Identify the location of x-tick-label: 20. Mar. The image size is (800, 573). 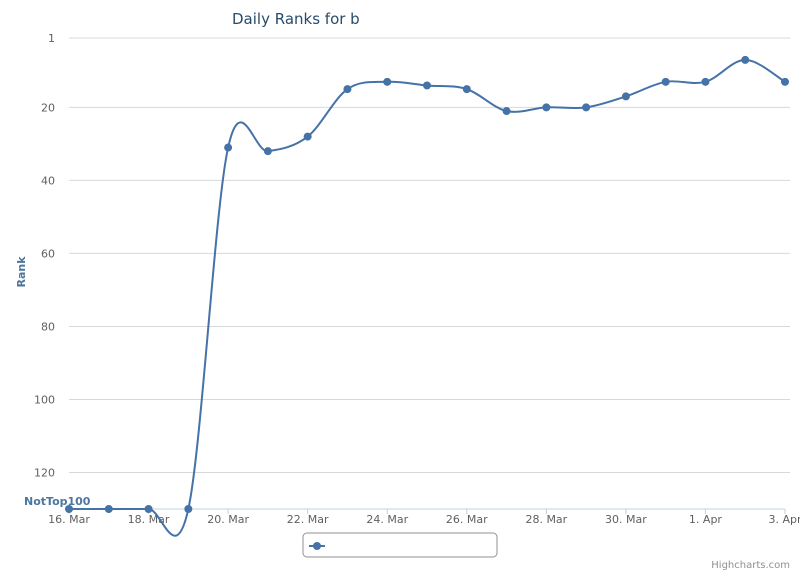
(228, 519).